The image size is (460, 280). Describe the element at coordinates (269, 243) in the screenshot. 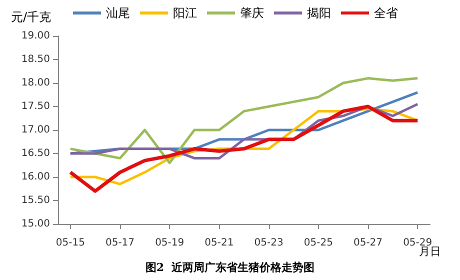

I see `x-tick-label: 05-23` at that location.